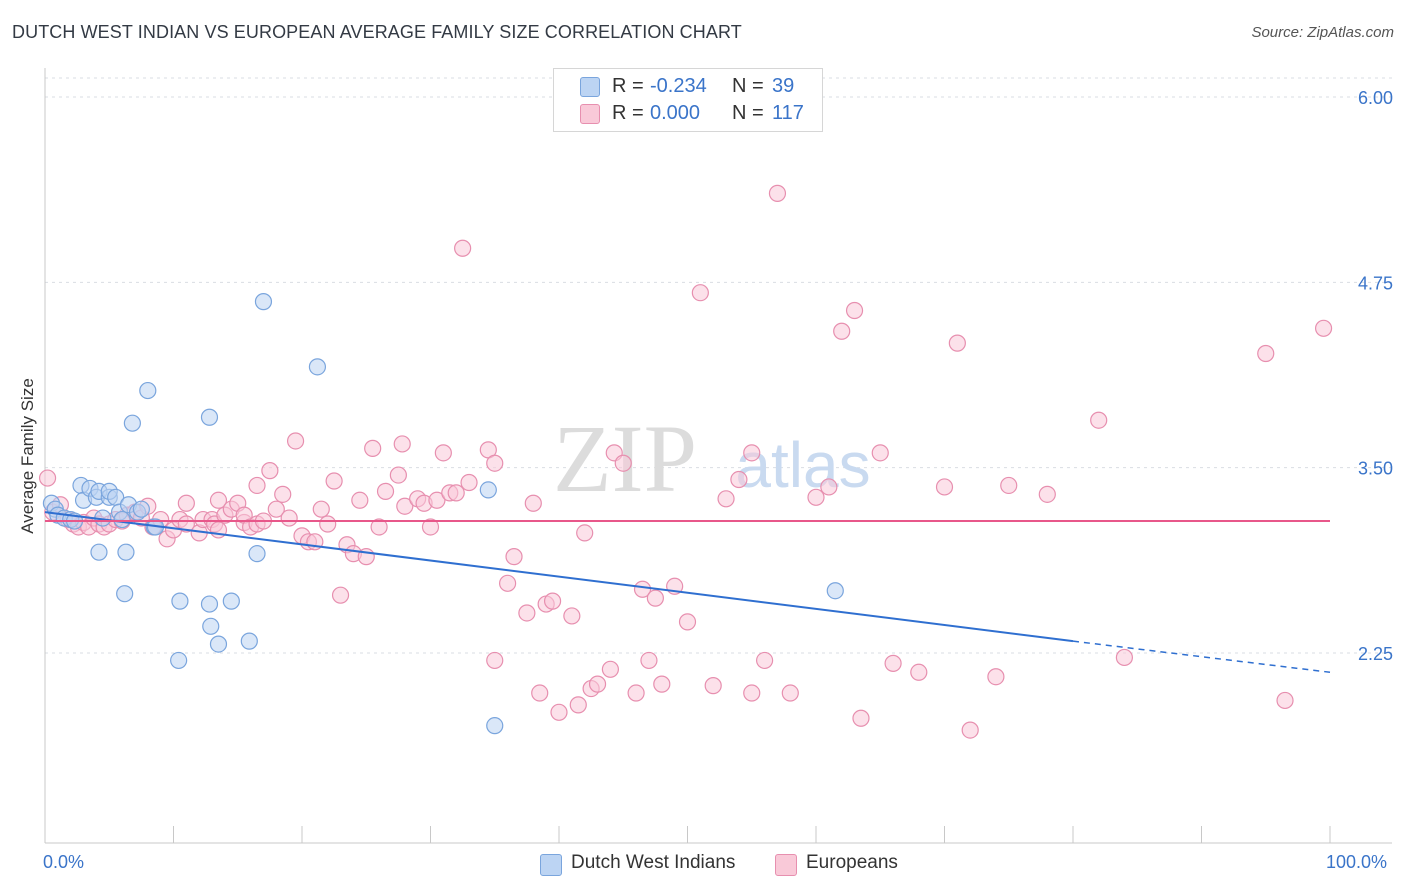 The height and width of the screenshot is (892, 1406). What do you see at coordinates (590, 87) in the screenshot?
I see `legend-swatch-blue` at bounding box center [590, 87].